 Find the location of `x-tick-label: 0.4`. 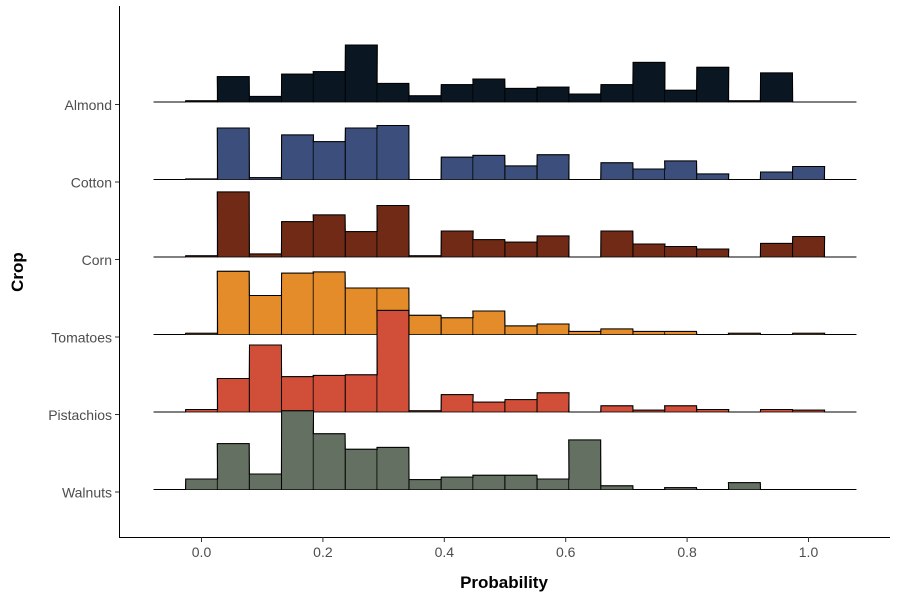

x-tick-label: 0.4 is located at coordinates (445, 552).